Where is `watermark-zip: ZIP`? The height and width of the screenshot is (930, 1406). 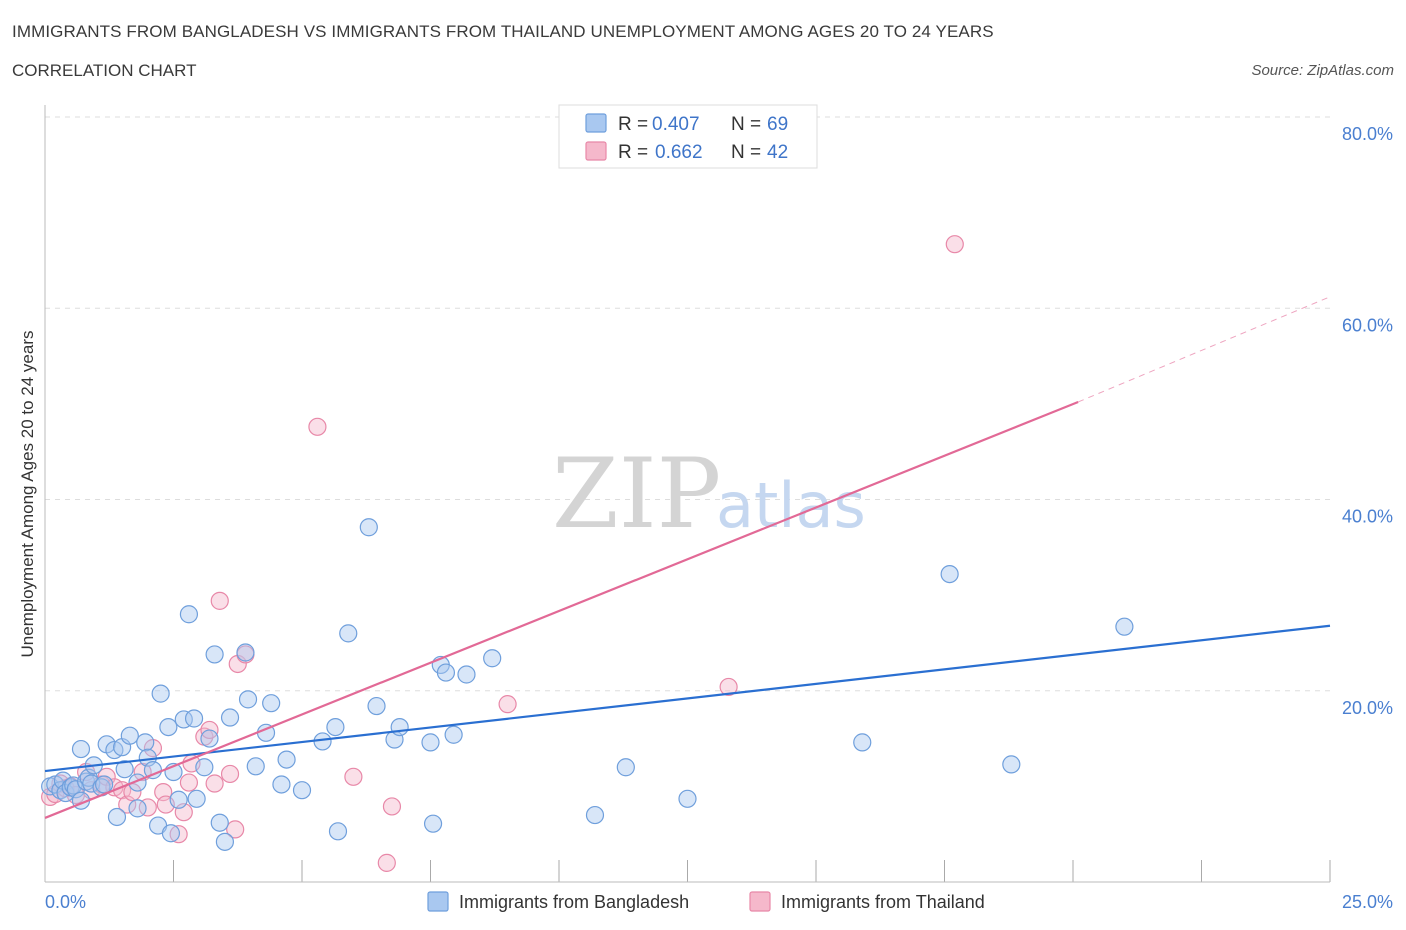
watermark-zip: ZIP is located at coordinates (636, 494).